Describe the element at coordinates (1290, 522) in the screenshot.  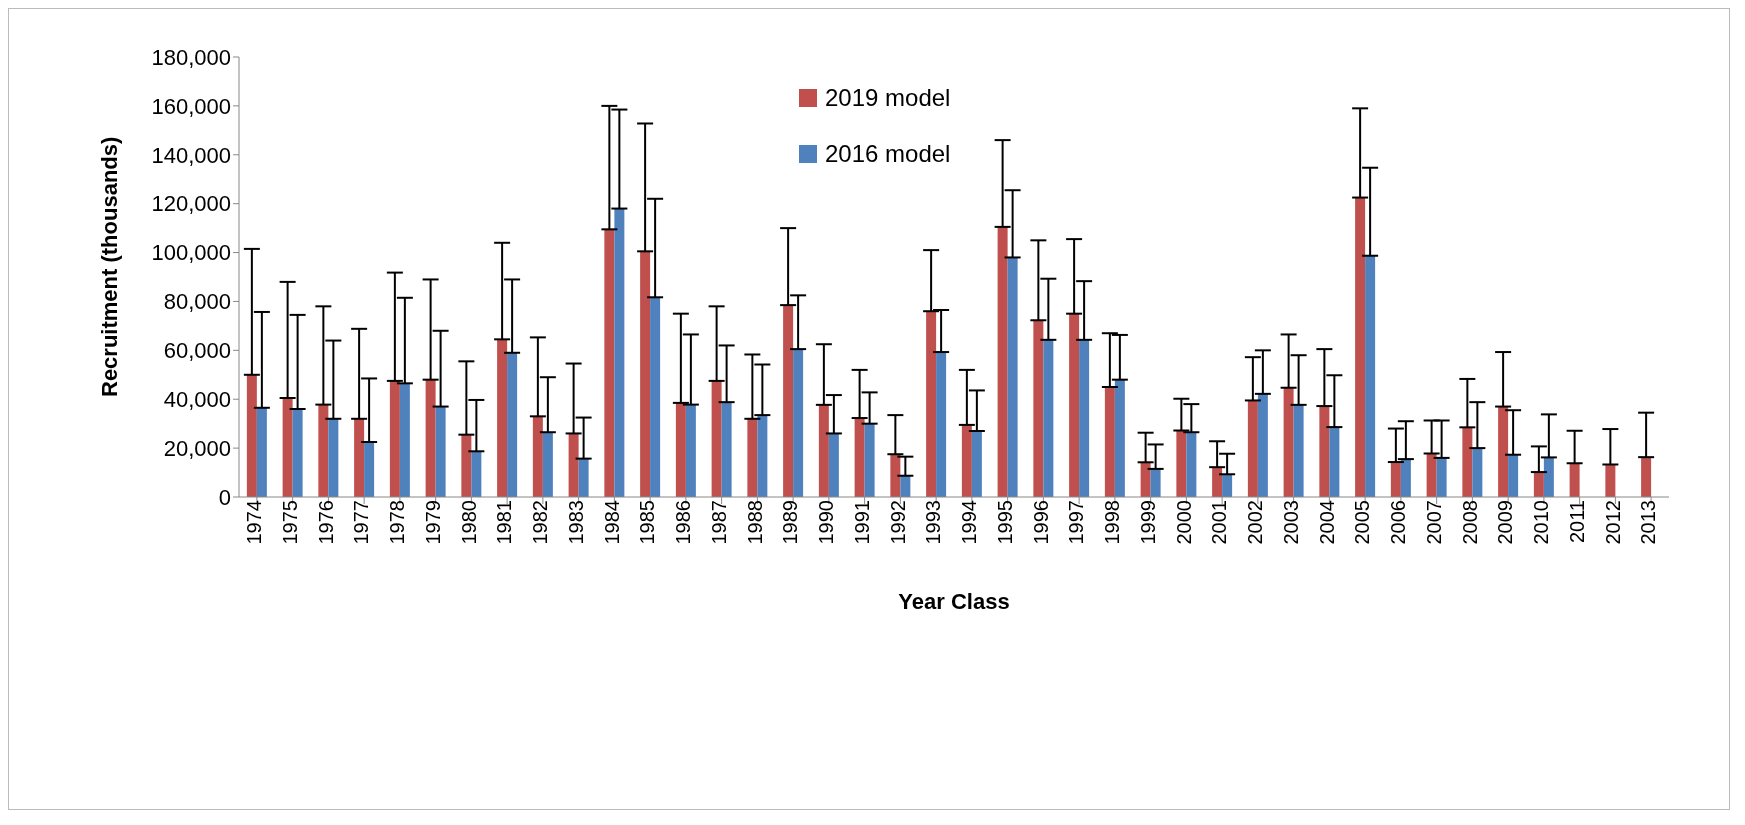
I see `x-tick-label: 2003` at that location.